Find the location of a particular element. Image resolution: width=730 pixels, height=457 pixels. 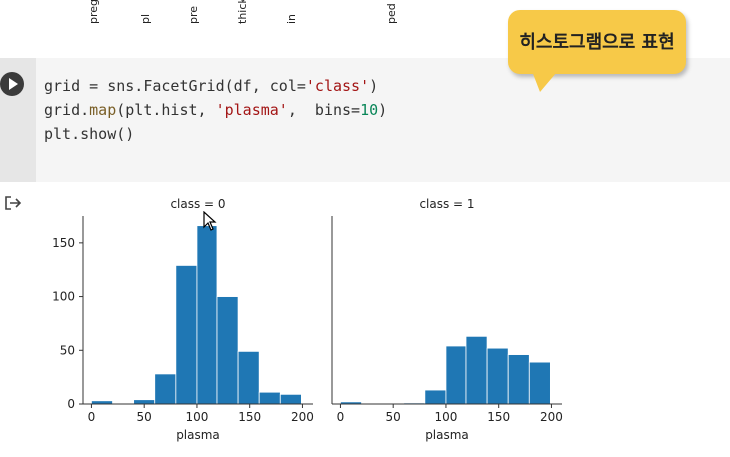

column-label: in is located at coordinates (291, 18).